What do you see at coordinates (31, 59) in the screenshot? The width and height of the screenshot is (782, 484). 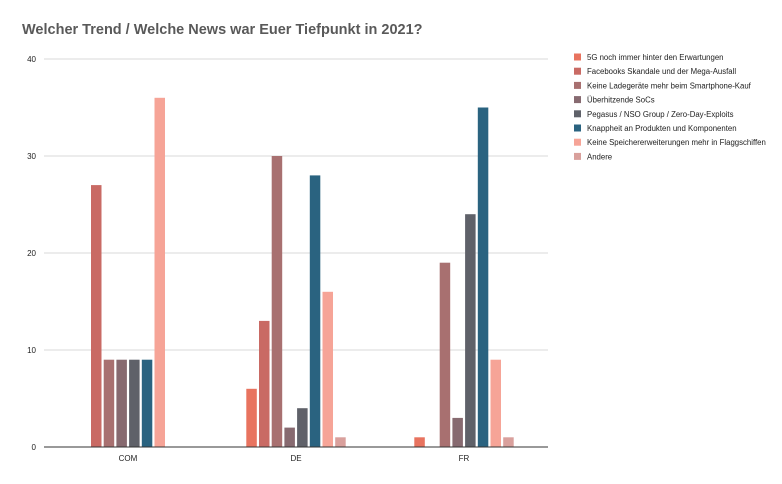 I see `y-tick-label: 40` at bounding box center [31, 59].